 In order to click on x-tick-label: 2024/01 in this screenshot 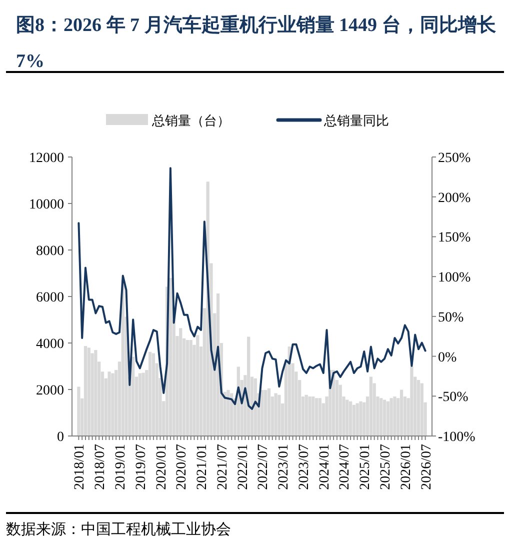, I will do `click(324, 467)`.